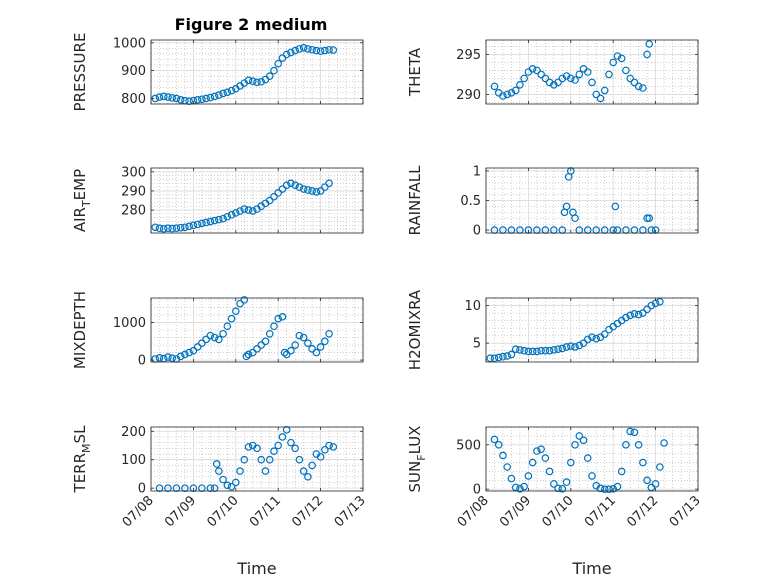 The height and width of the screenshot is (583, 778). Describe the element at coordinates (552, 201) in the screenshot. I see `subplot-row2-right: 0 0.5 1 RAINFALL` at that location.